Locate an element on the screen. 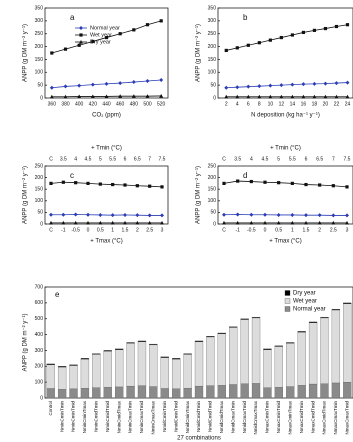 This screenshot has width=353, height=442. x-tick-label: NmaxCmidTmin is located at coordinates (301, 417).